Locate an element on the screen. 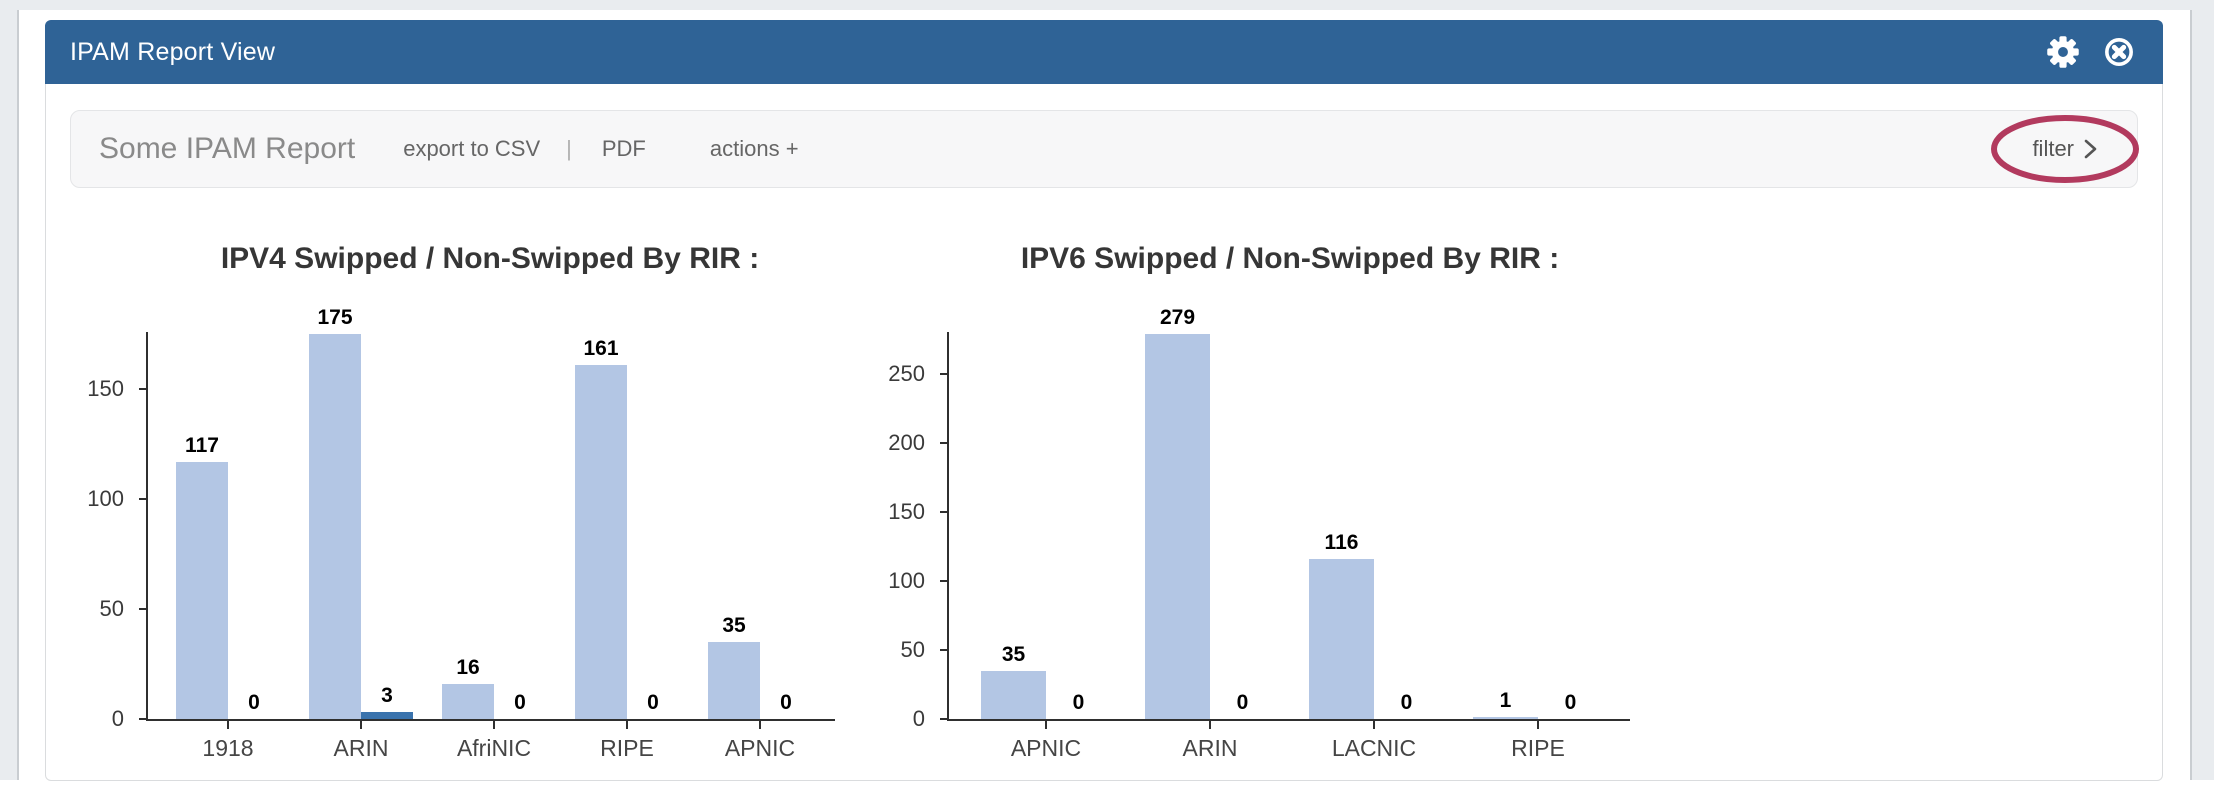 The height and width of the screenshot is (786, 2214). panel-title: IPAM Report View is located at coordinates (173, 51).